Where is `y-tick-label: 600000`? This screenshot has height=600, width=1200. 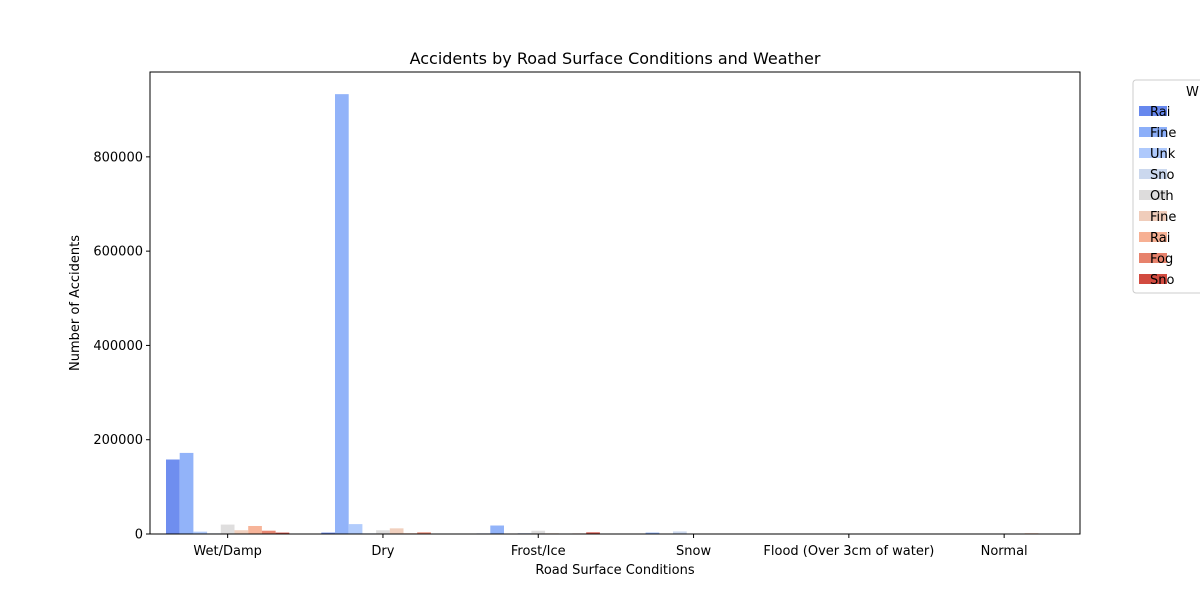
y-tick-label: 600000 is located at coordinates (118, 252).